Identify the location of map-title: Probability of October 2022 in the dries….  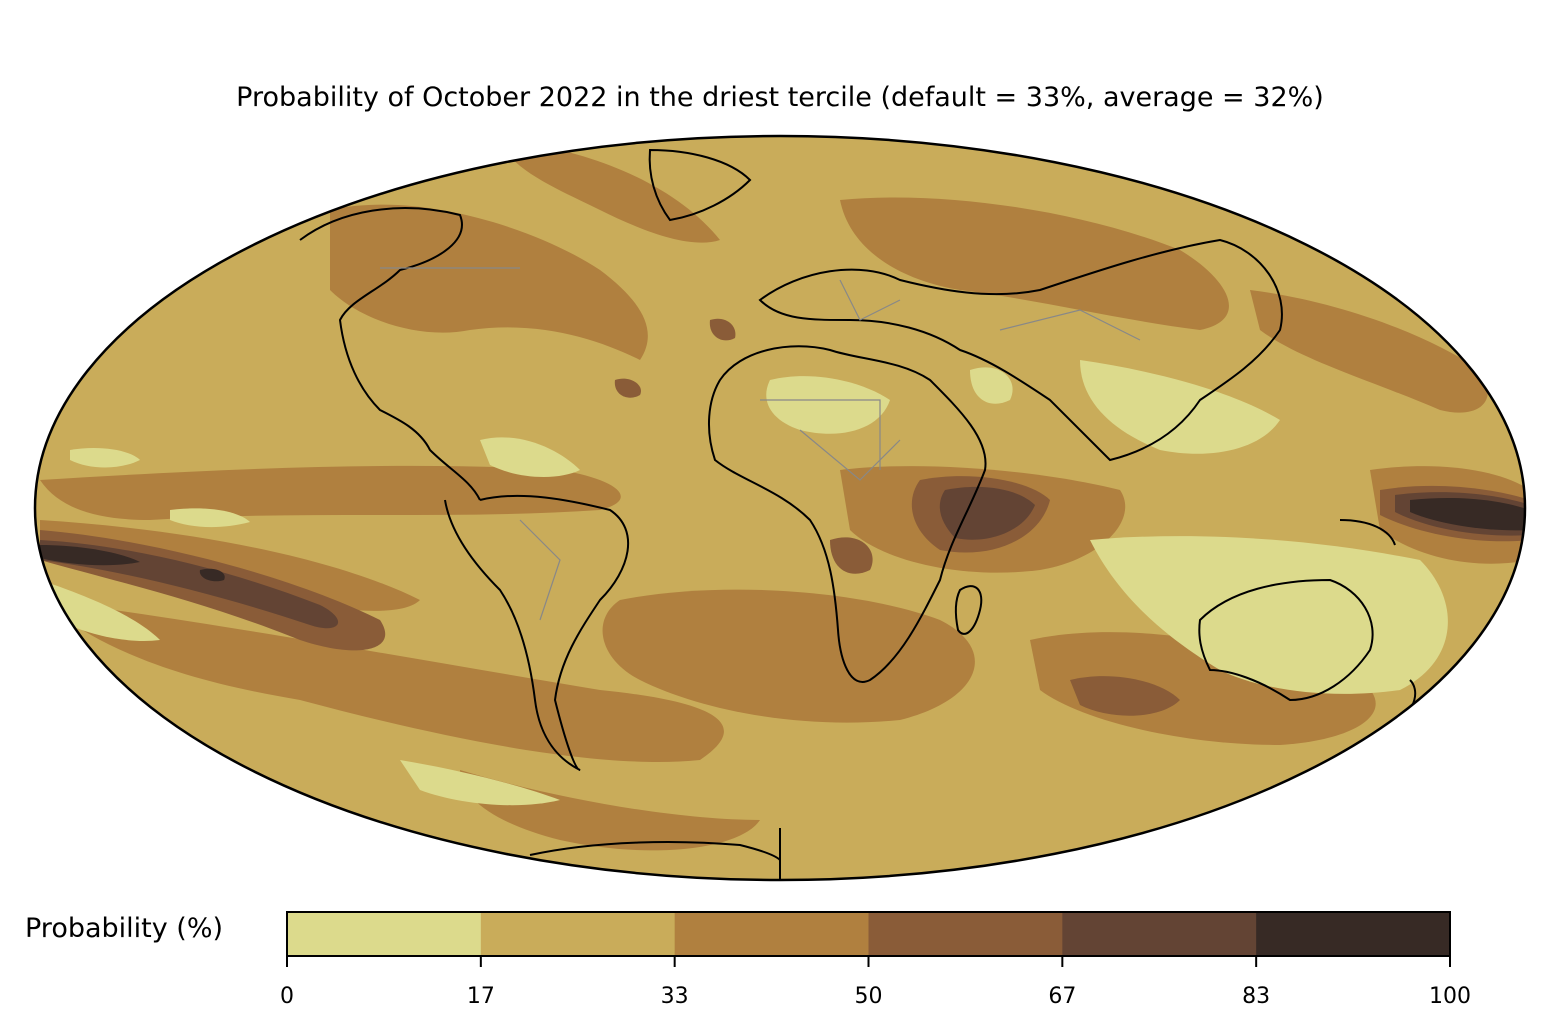
(780, 97).